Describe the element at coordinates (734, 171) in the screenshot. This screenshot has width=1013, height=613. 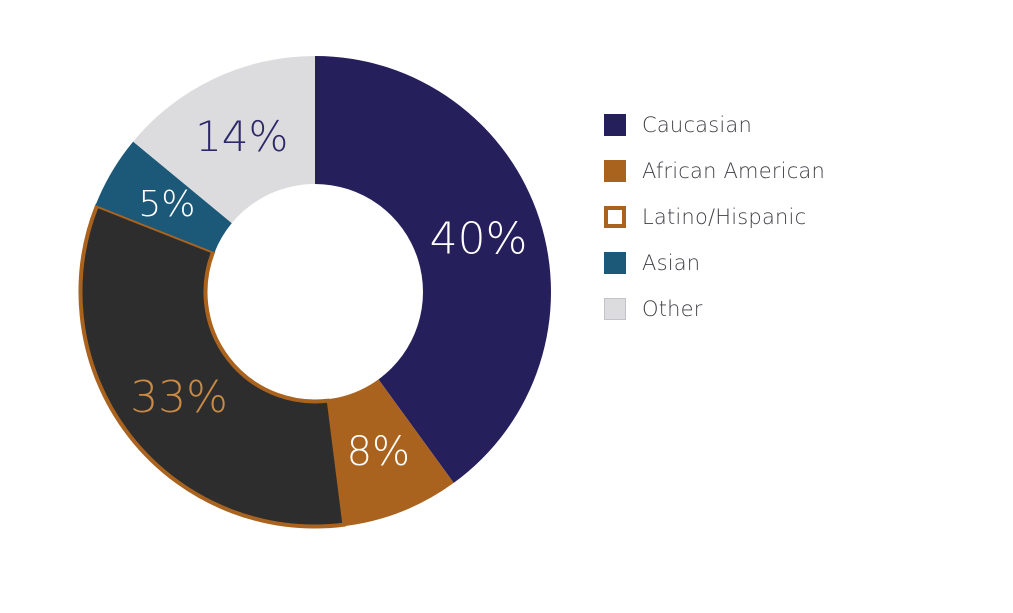
I see `legend-label-african-american: African American` at that location.